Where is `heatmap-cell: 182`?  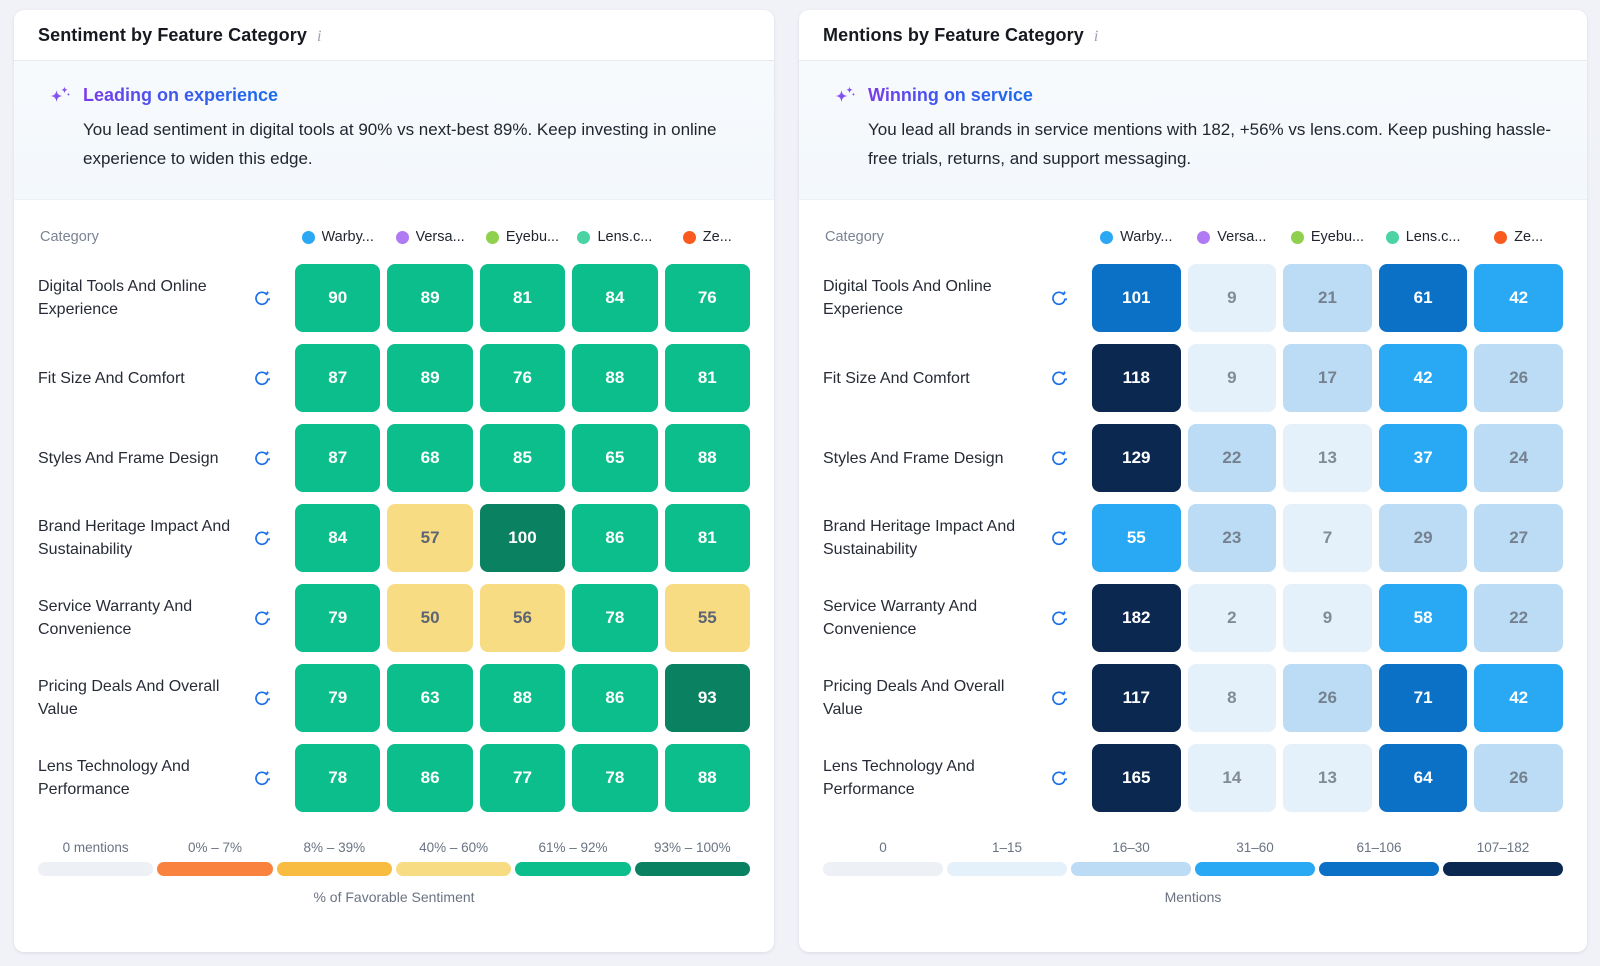 heatmap-cell: 182 is located at coordinates (1136, 618).